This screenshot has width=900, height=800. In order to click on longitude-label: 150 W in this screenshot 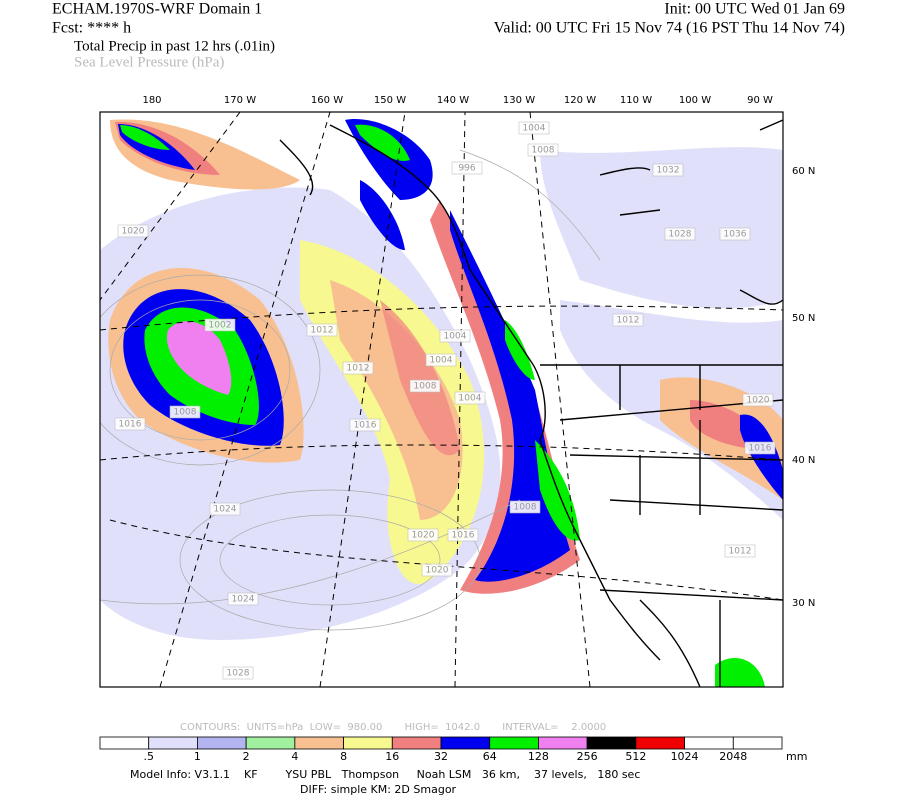, I will do `click(390, 100)`.